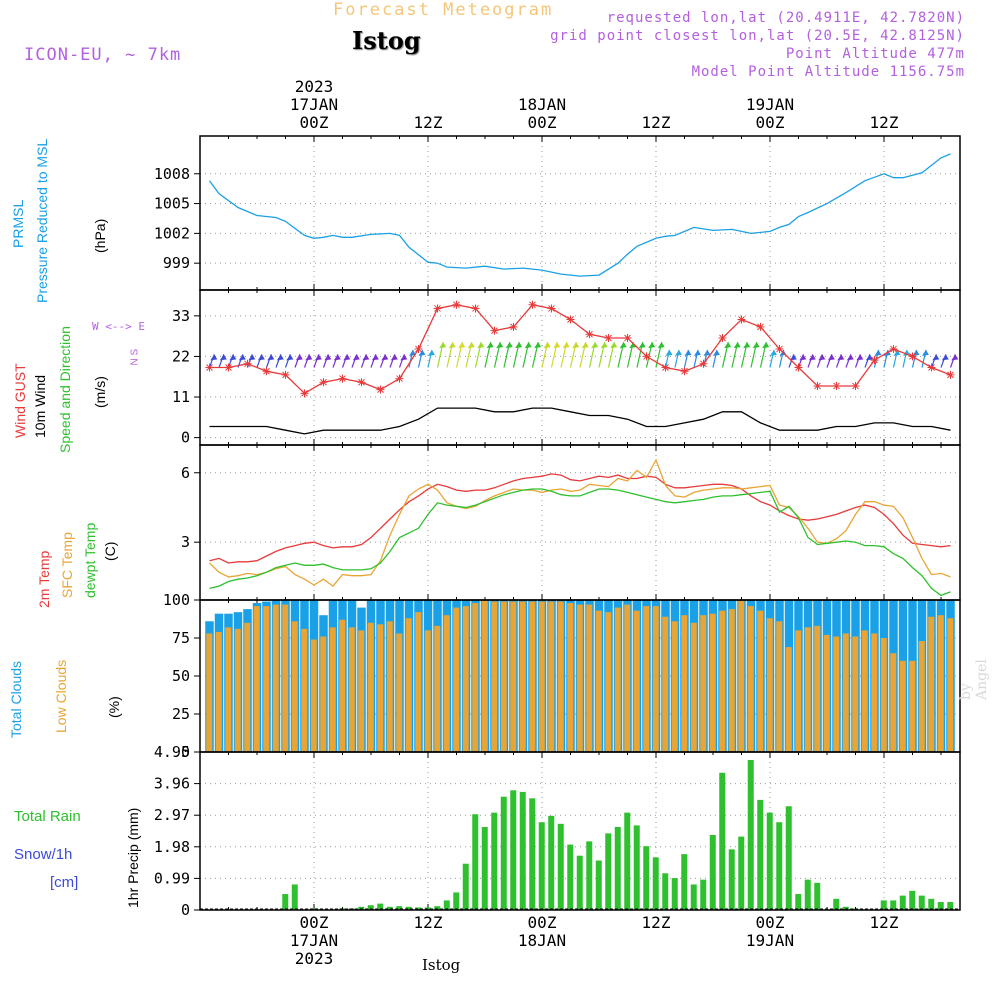  What do you see at coordinates (40, 406) in the screenshot?
I see `wind-10m-label: 10m Wind` at bounding box center [40, 406].